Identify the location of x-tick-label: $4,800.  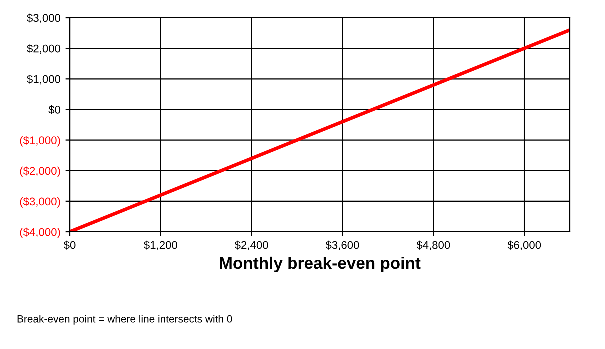
(433, 245).